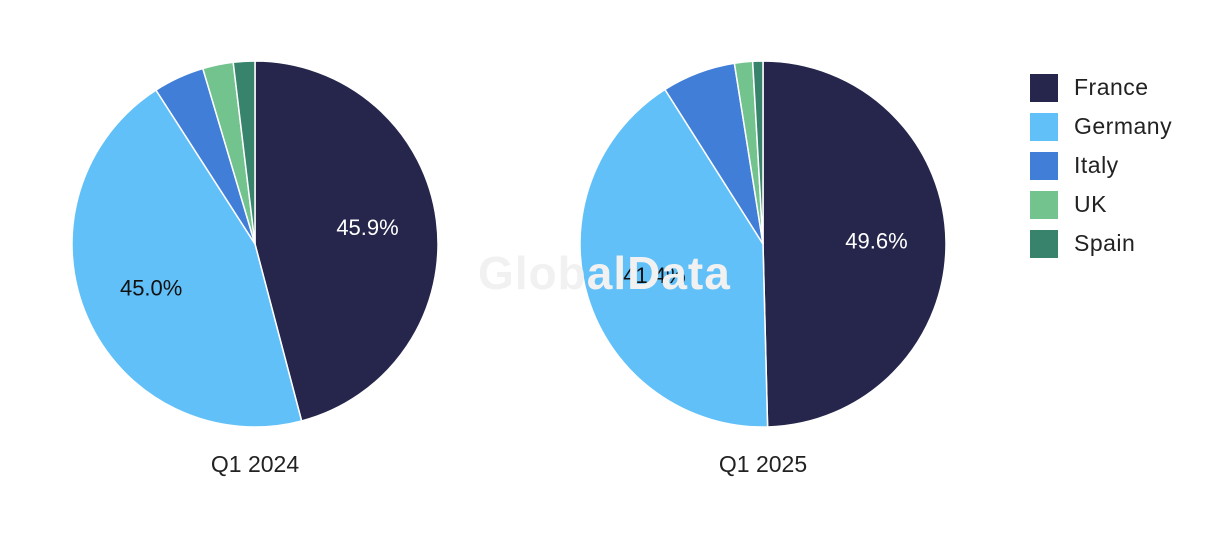  I want to click on pie-title: Q1 2024, so click(255, 464).